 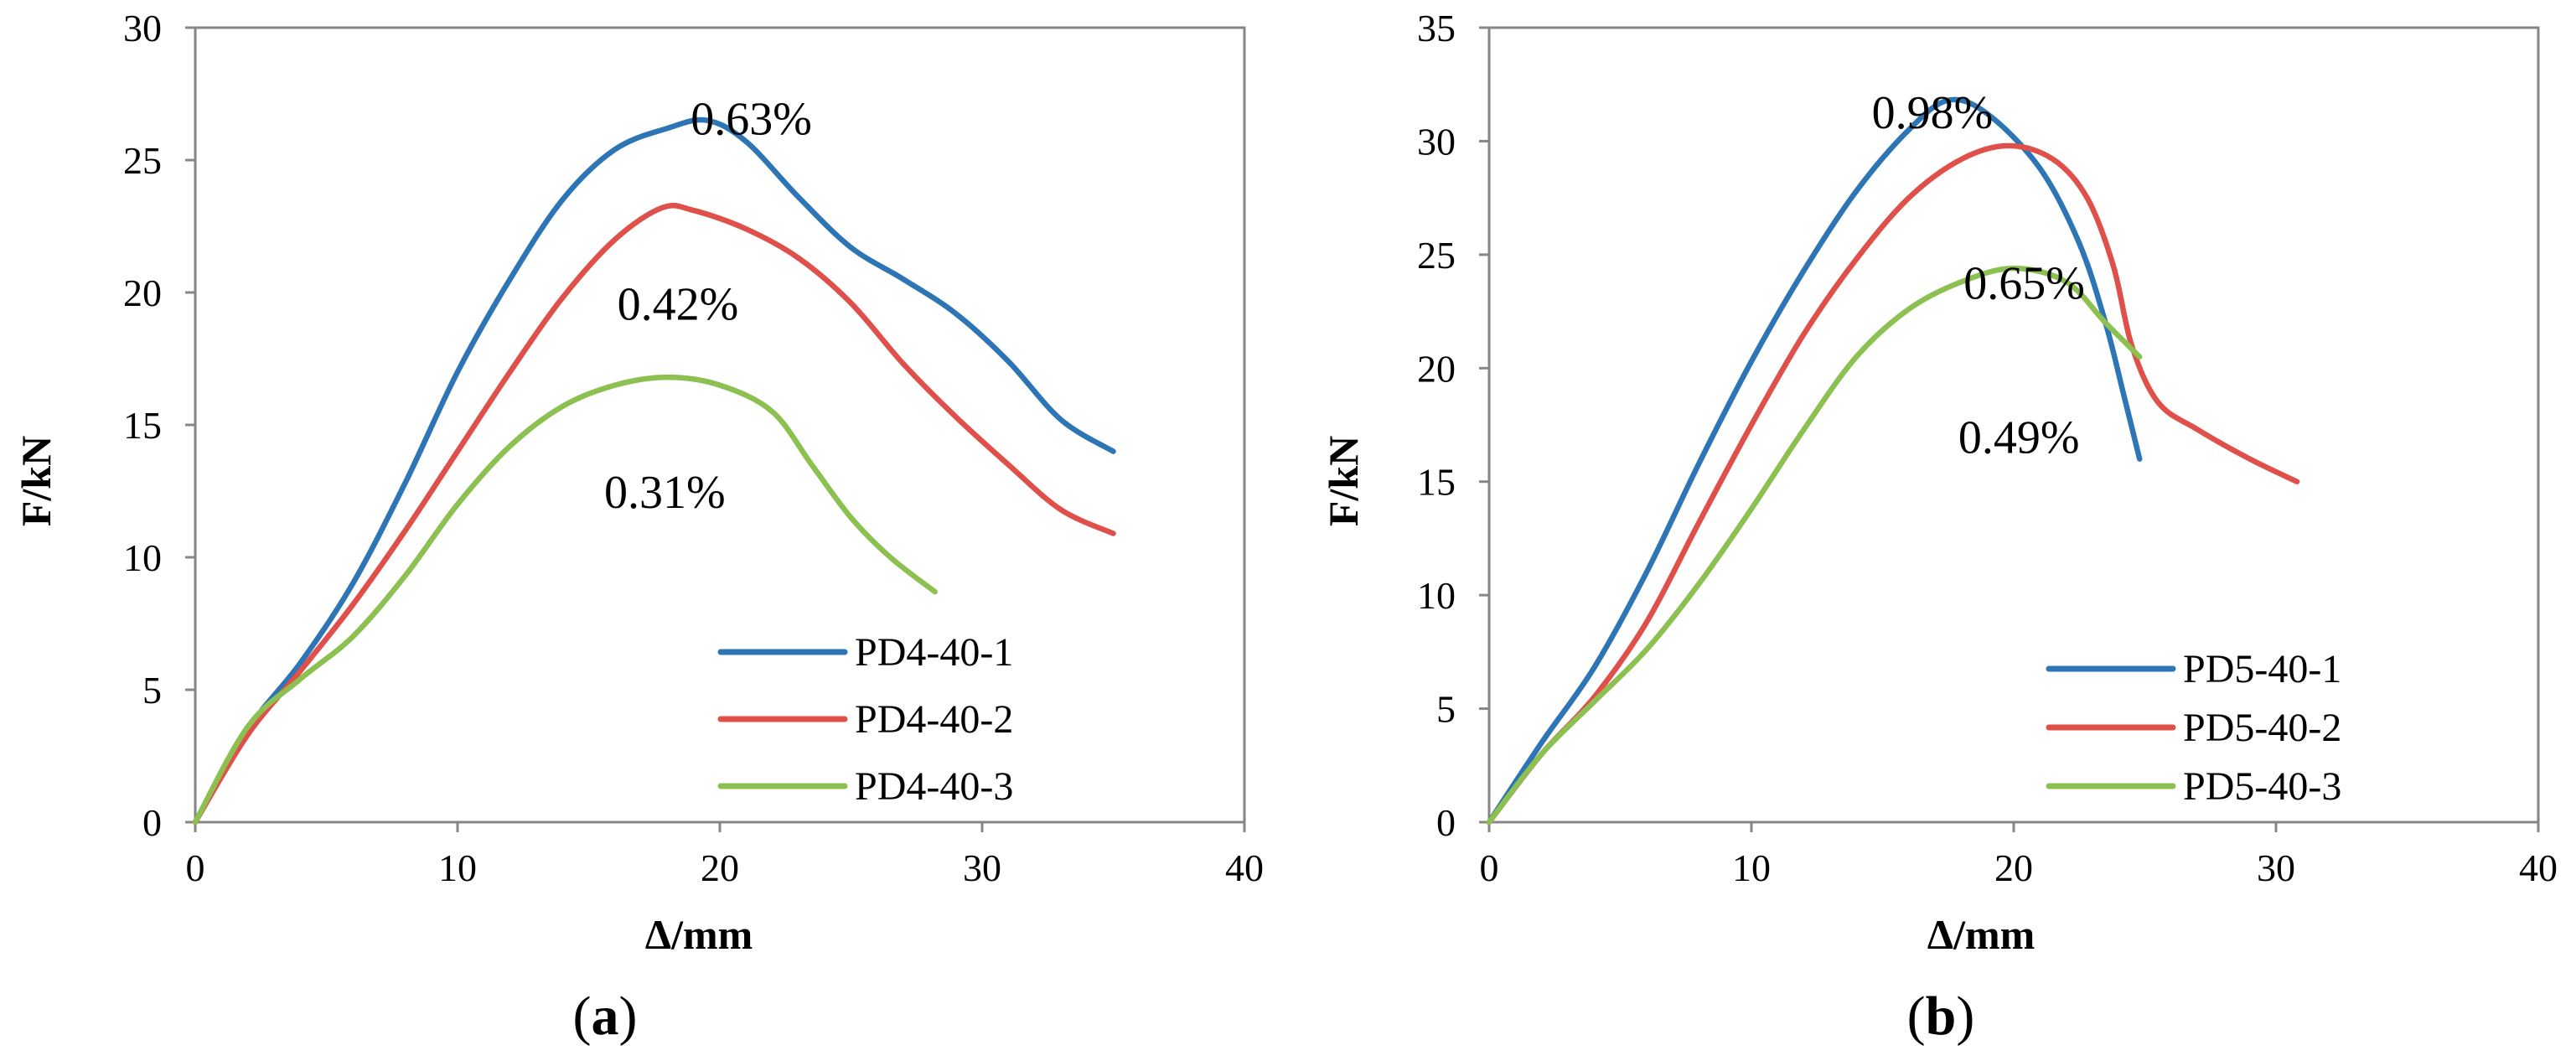 What do you see at coordinates (1436, 595) in the screenshot?
I see `y-tick-label-b: 10` at bounding box center [1436, 595].